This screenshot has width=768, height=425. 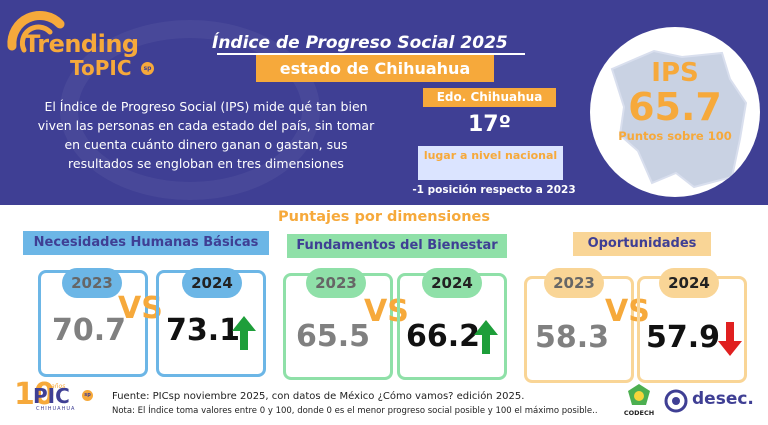 I want to click on ips-circle, so click(x=675, y=112).